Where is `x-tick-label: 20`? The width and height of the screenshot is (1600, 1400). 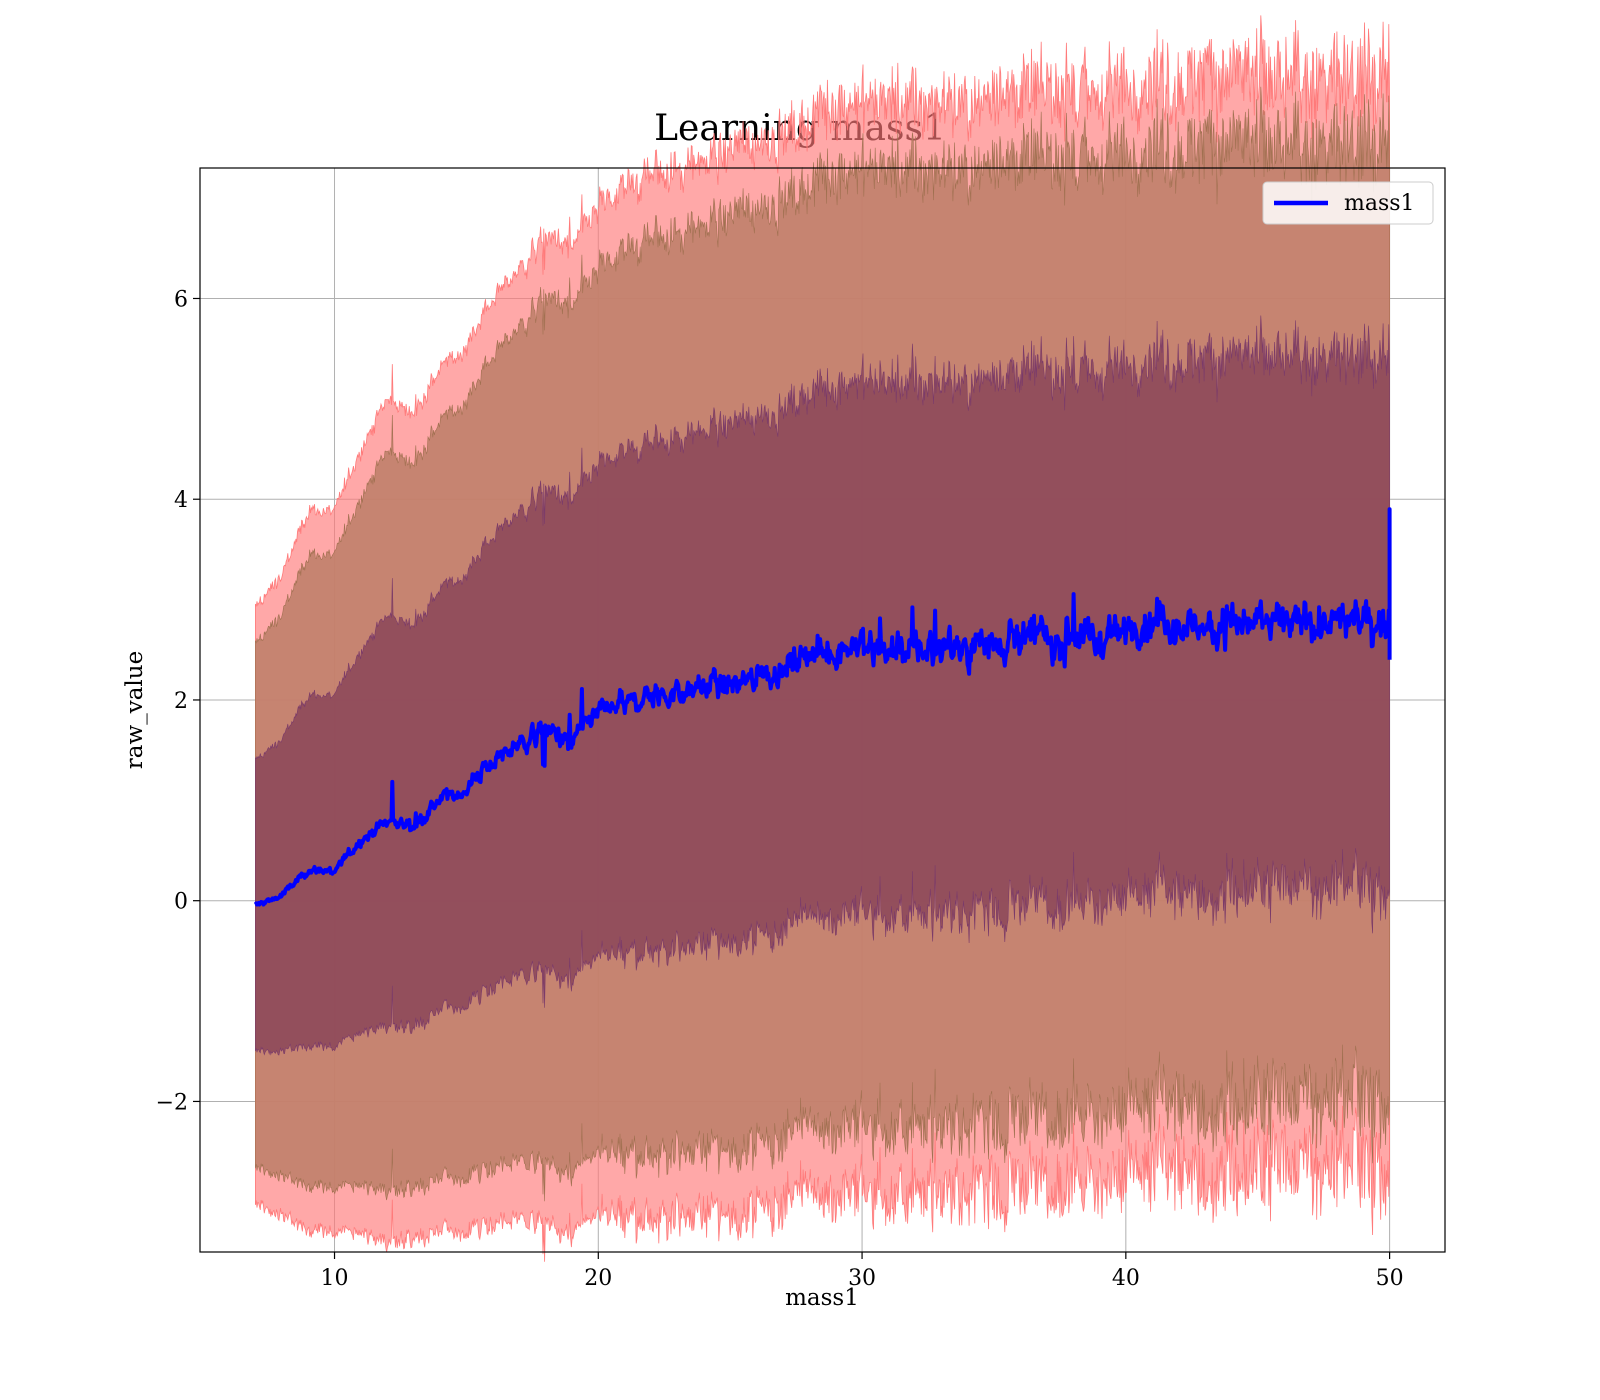 x-tick-label: 20 is located at coordinates (598, 1278).